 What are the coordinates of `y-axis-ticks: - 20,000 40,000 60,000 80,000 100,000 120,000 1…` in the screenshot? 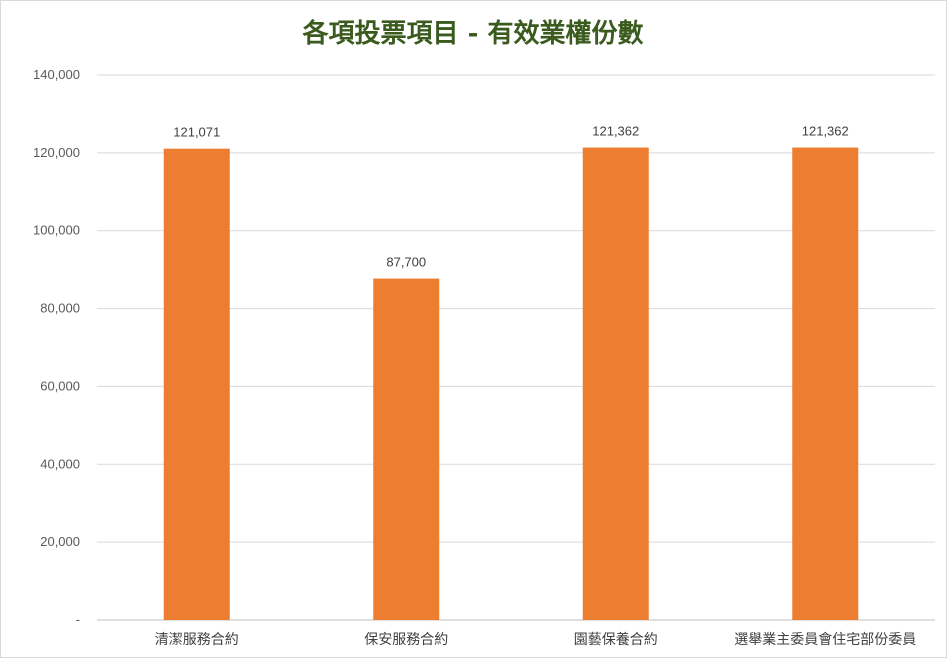 It's located at (56, 347).